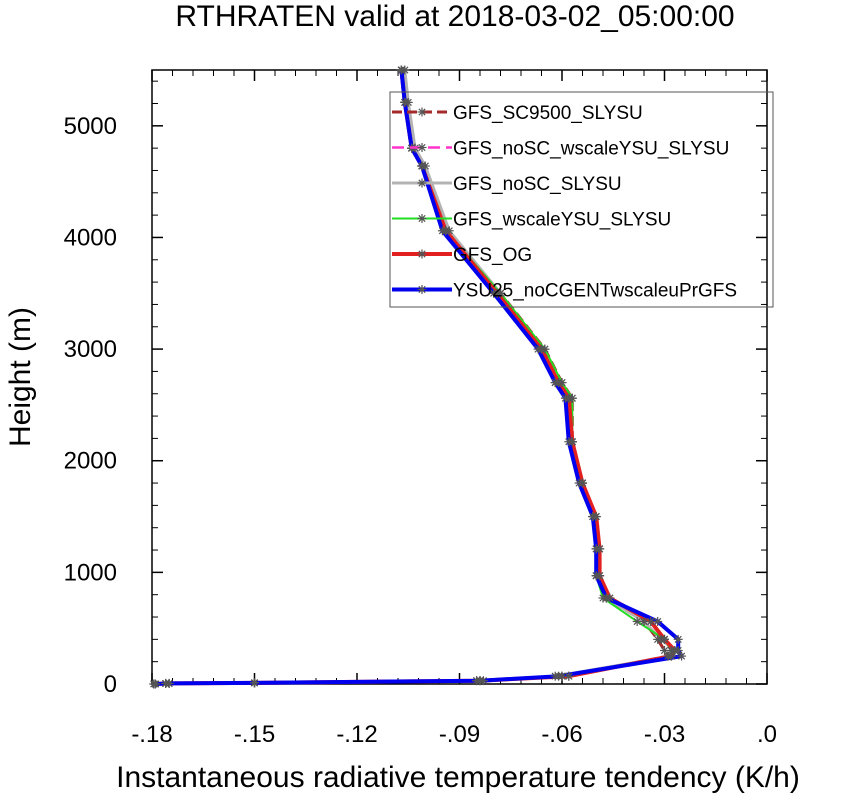 This screenshot has width=857, height=796. Describe the element at coordinates (537, 184) in the screenshot. I see `legend-label: GFS_noSC_SLYSU` at that location.